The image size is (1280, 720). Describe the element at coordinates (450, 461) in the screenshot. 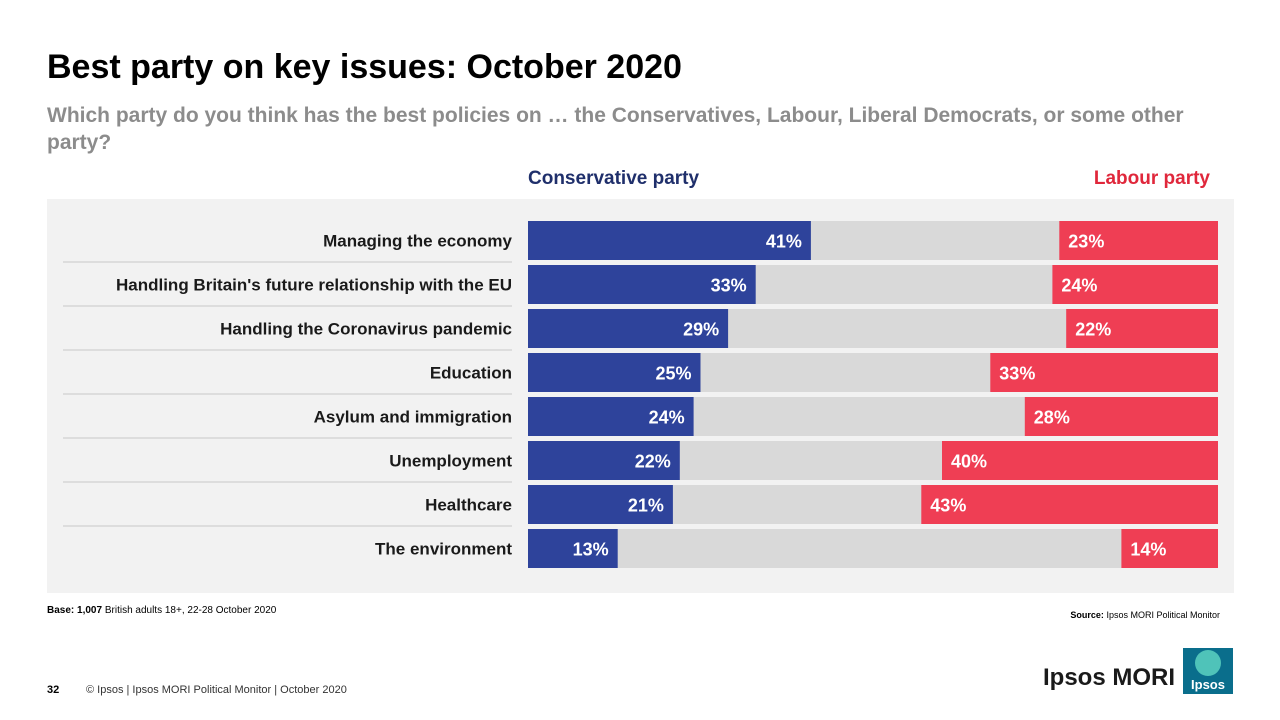

I see `category-label: Unemployment` at that location.